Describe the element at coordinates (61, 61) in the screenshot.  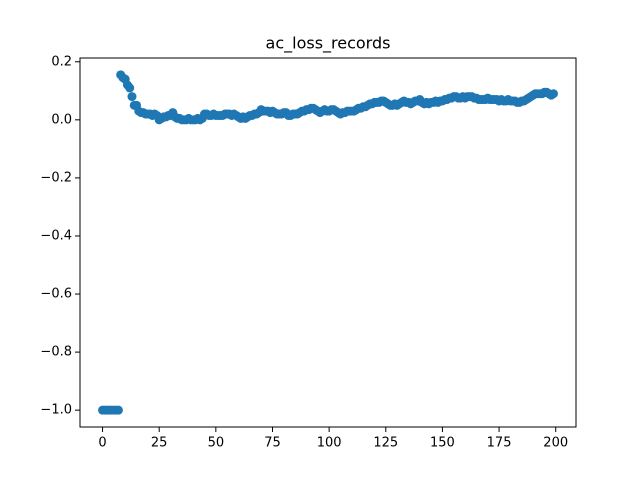
I see `y-tick-label: 0.2` at that location.